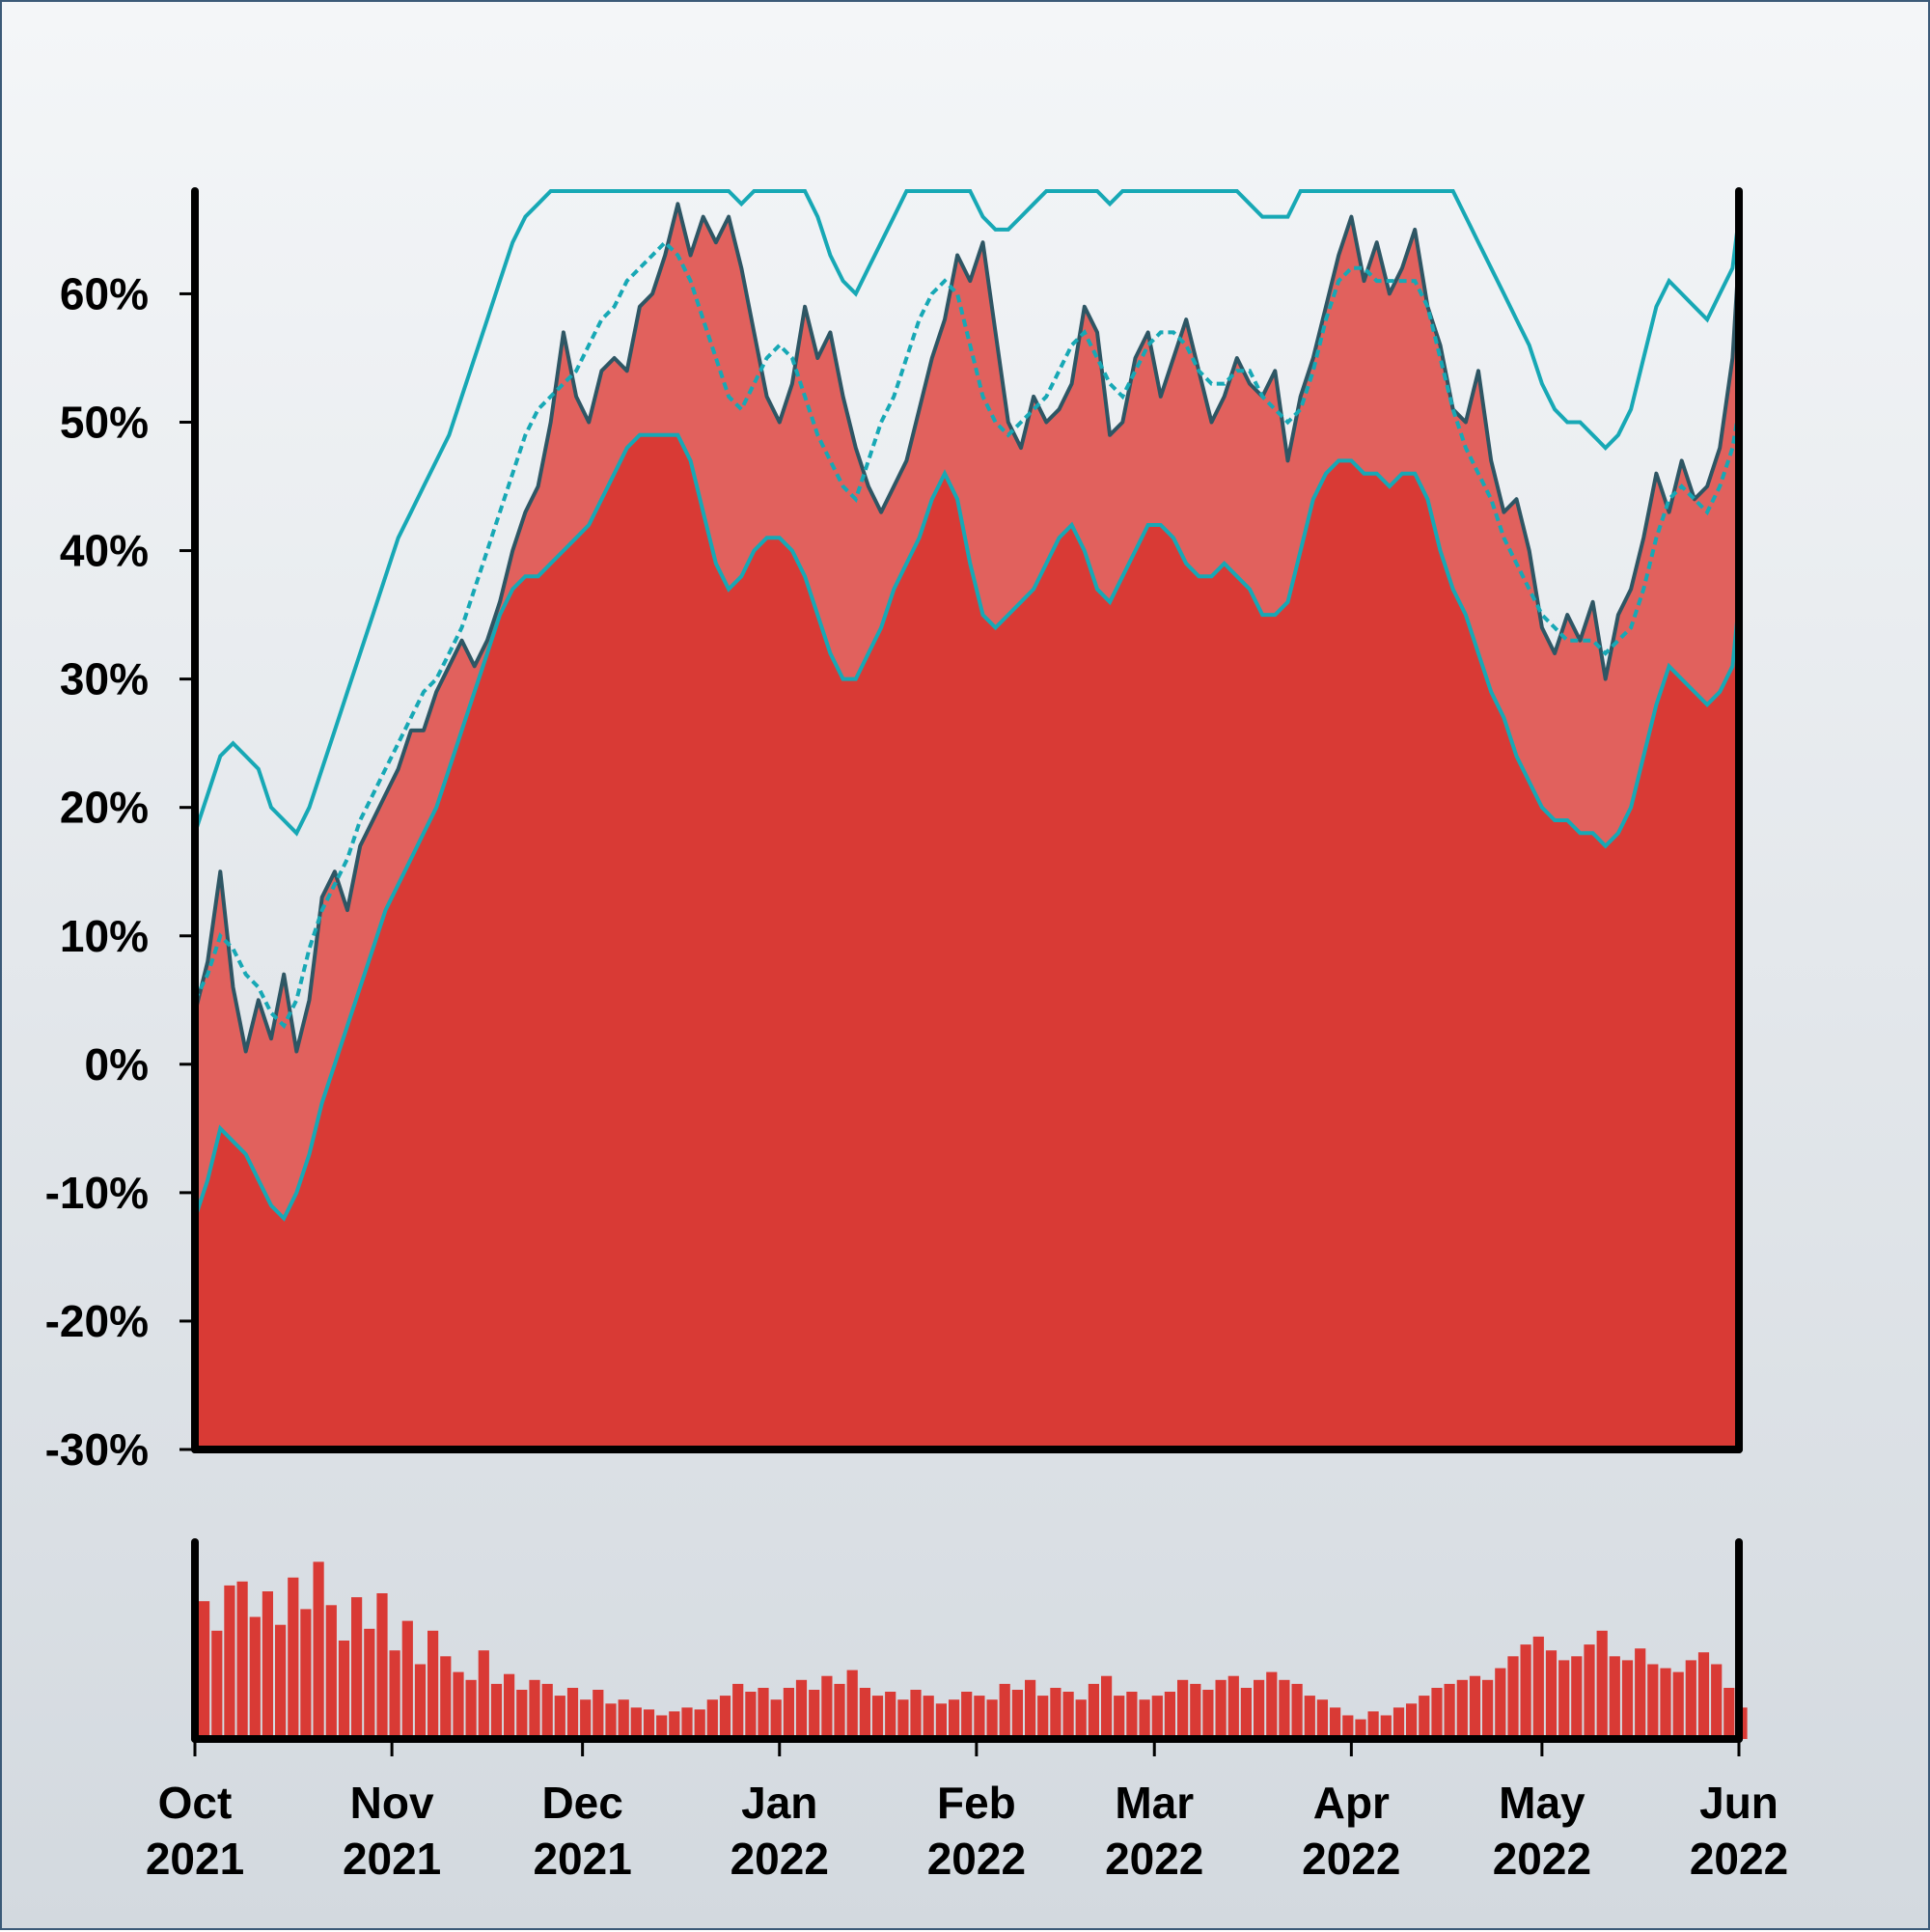  I want to click on y-tick-label: -10%, so click(97, 1193).